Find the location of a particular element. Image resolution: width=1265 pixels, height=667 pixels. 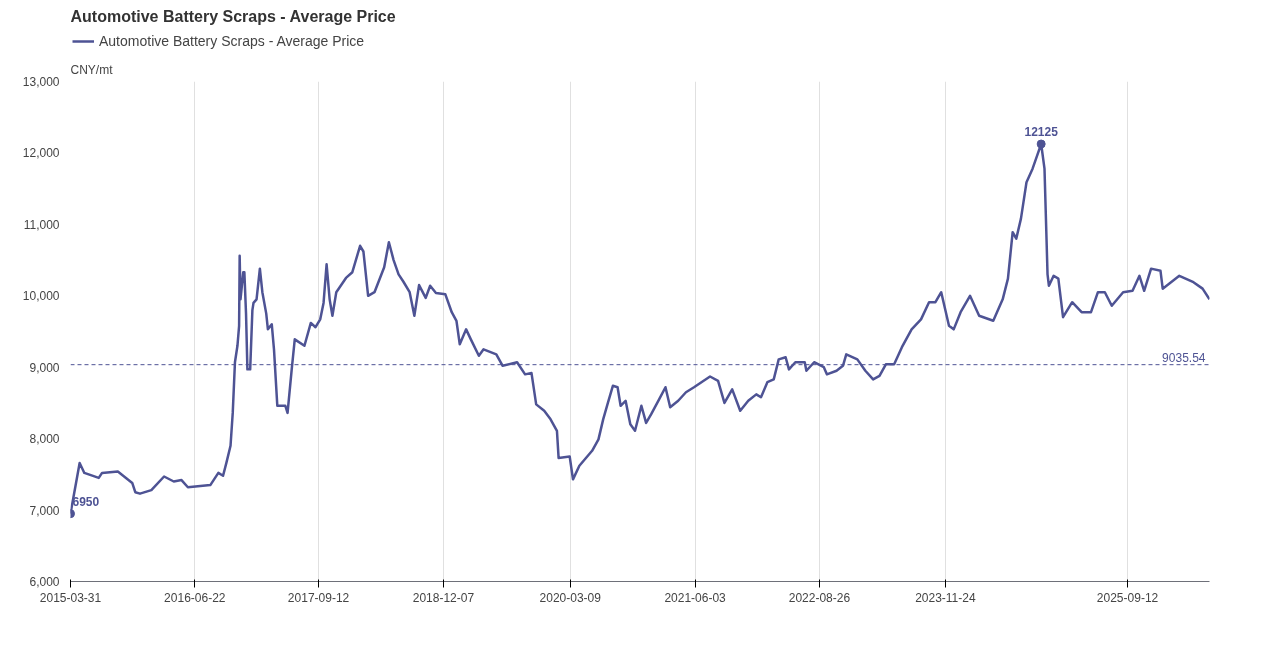

y-tick-label: 12,000 is located at coordinates (41, 153).